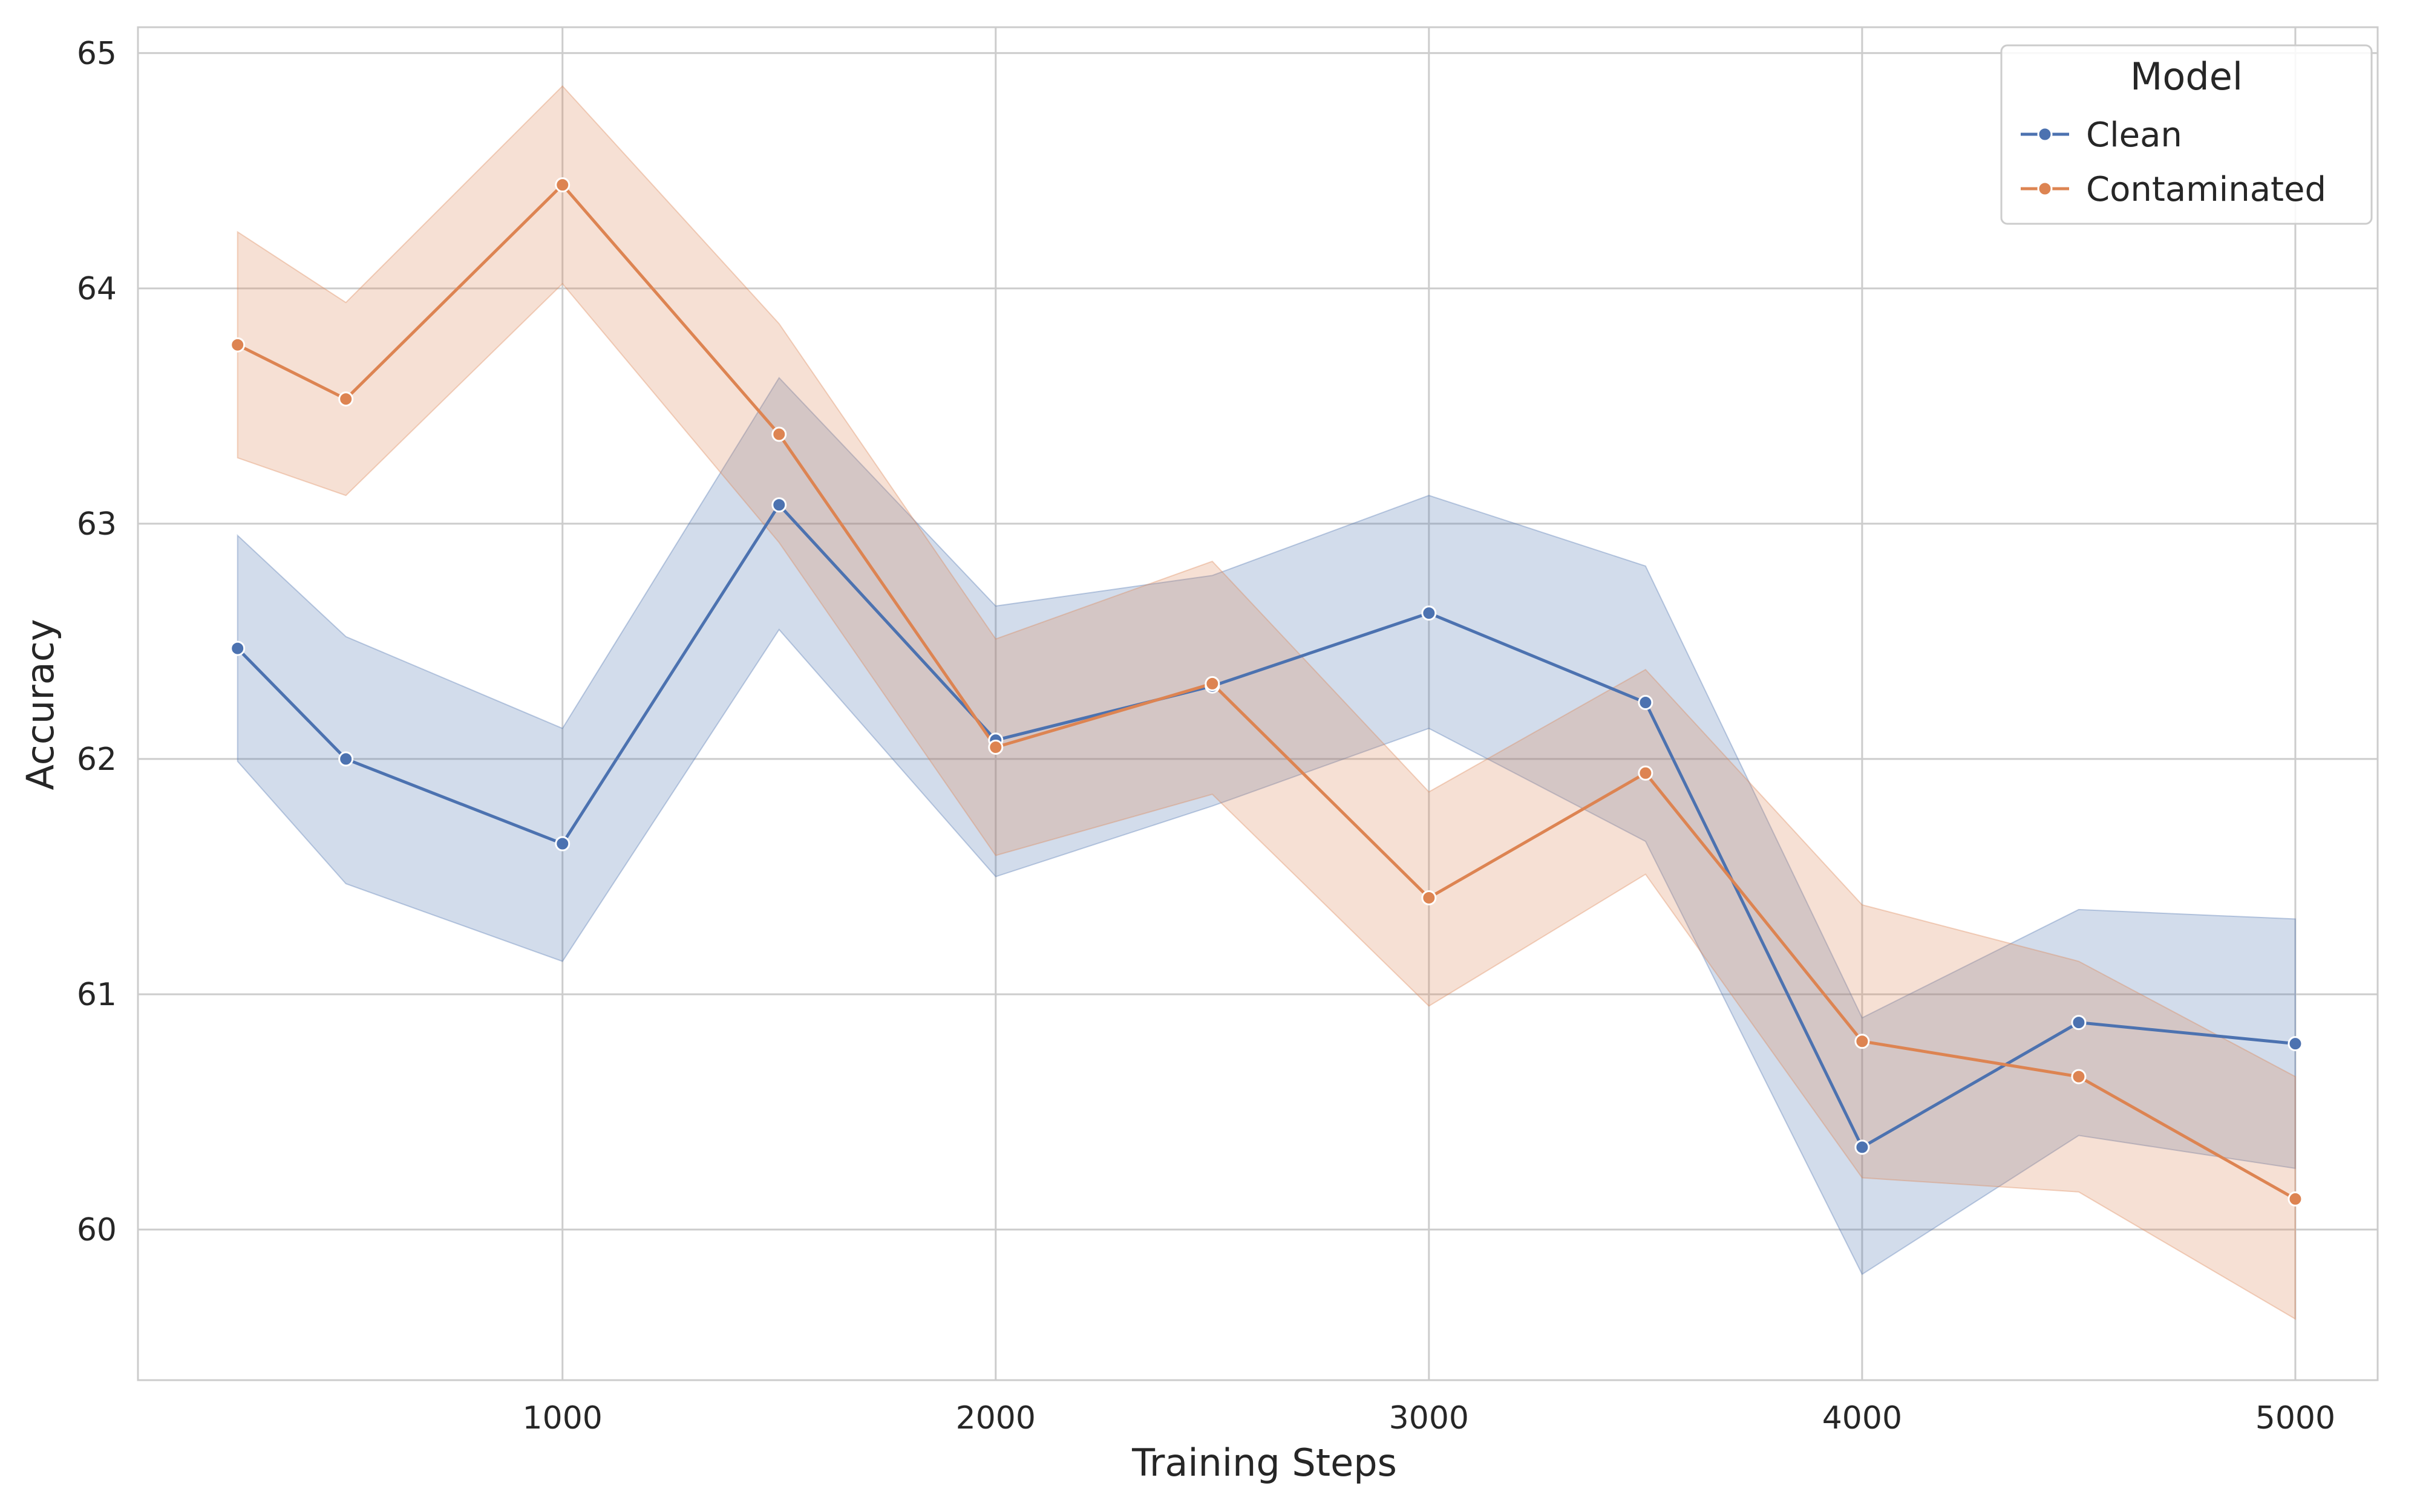  I want to click on y-axis-title: Accuracy, so click(40, 704).